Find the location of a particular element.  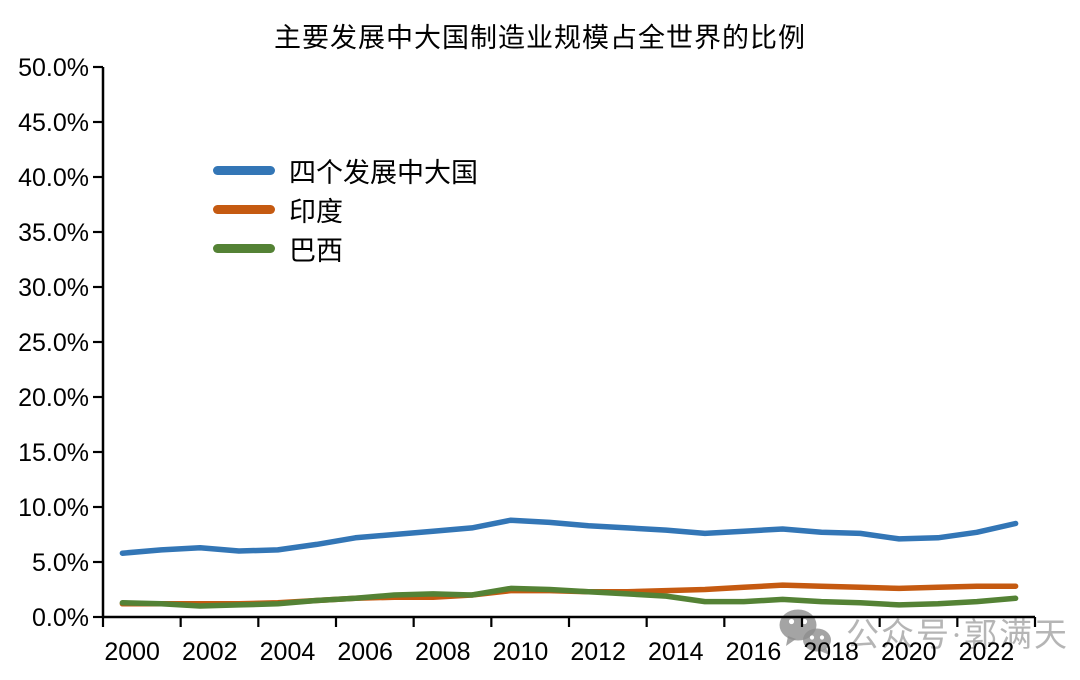

x-axis-label: 2008 is located at coordinates (443, 652).